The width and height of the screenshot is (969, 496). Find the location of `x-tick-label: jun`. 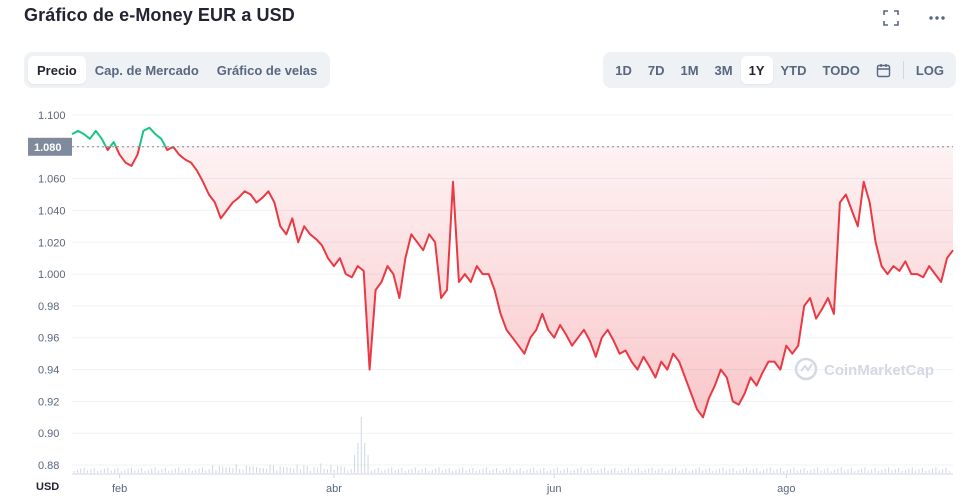

x-tick-label: jun is located at coordinates (554, 489).